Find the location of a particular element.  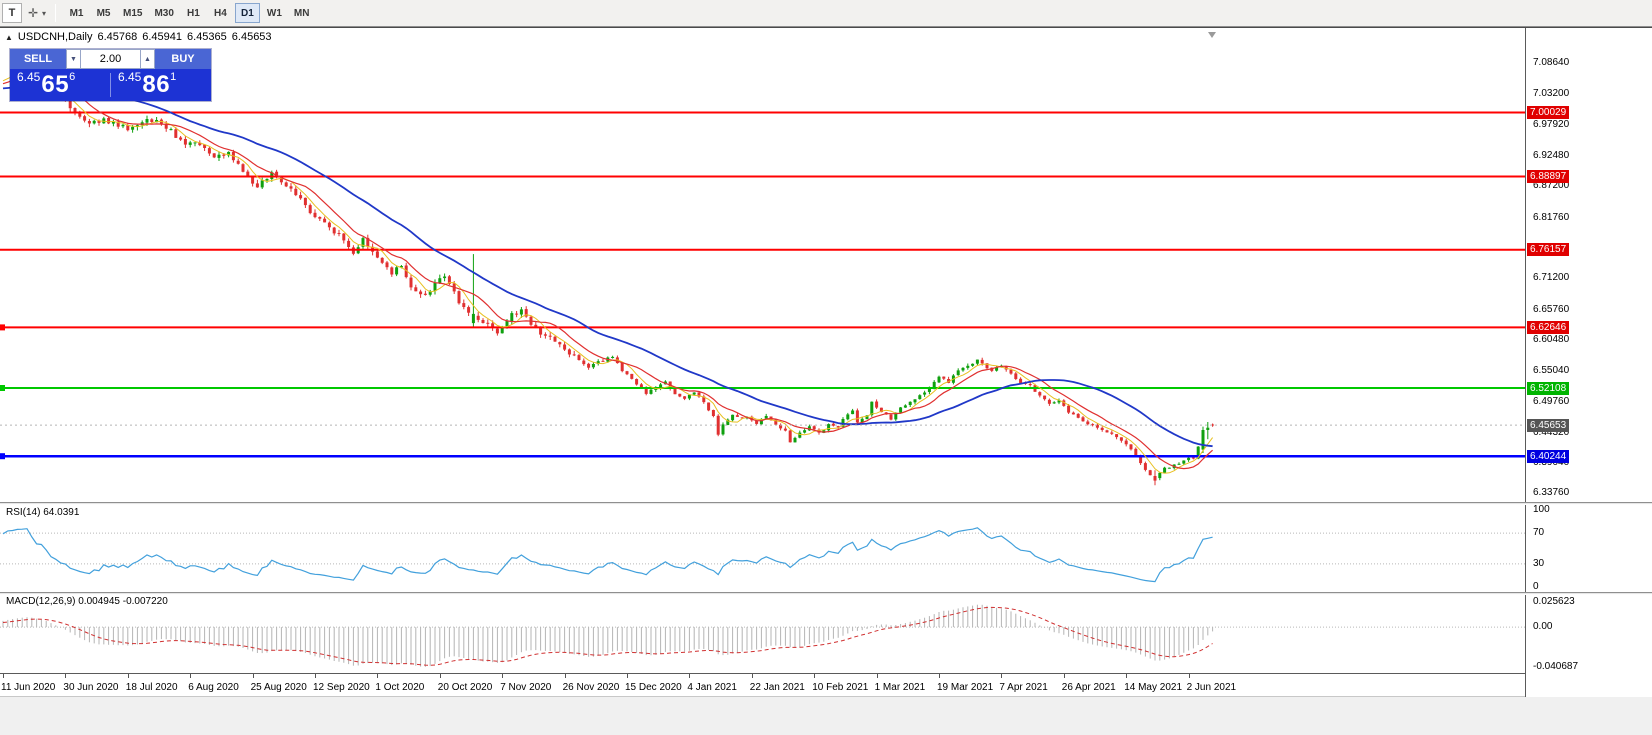

timeframe-button-h1: H1 is located at coordinates (193, 13).